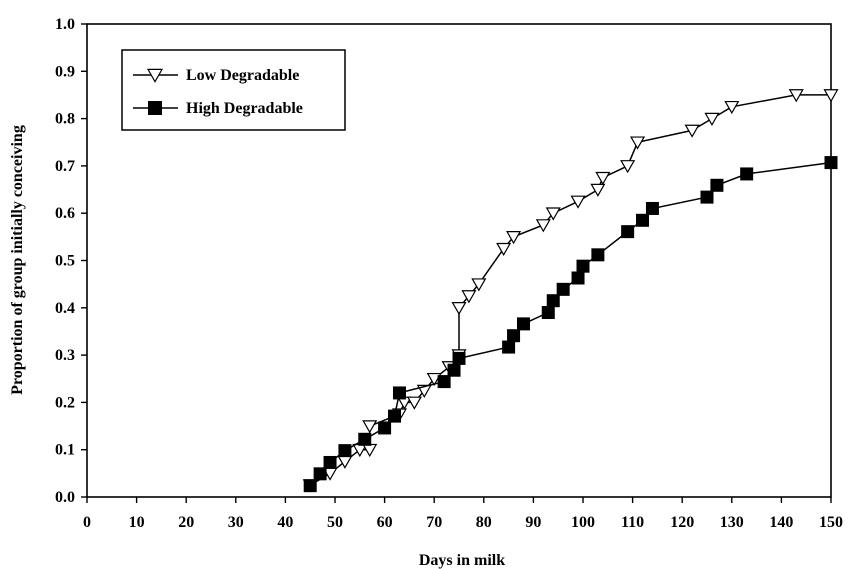  I want to click on legend-label: High Degradable, so click(244, 108).